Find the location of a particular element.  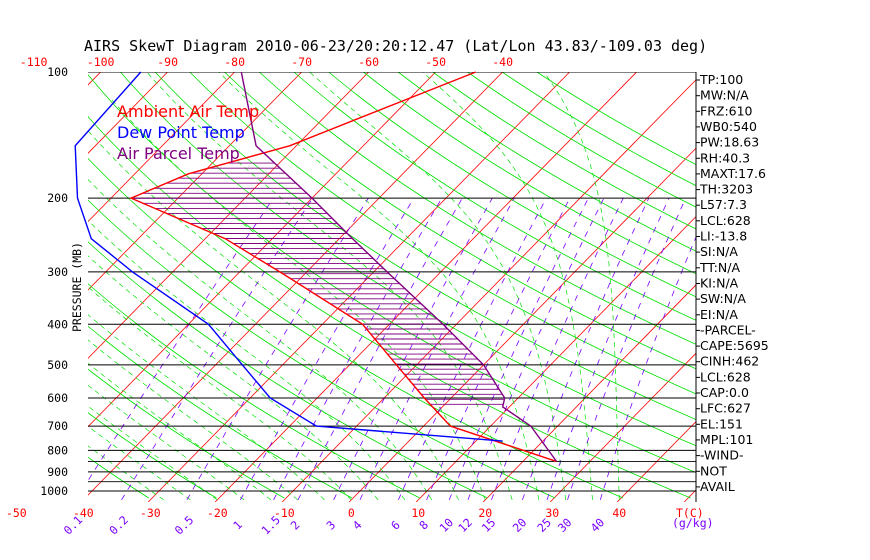

pressure-tick-label: 800 is located at coordinates (57, 450).